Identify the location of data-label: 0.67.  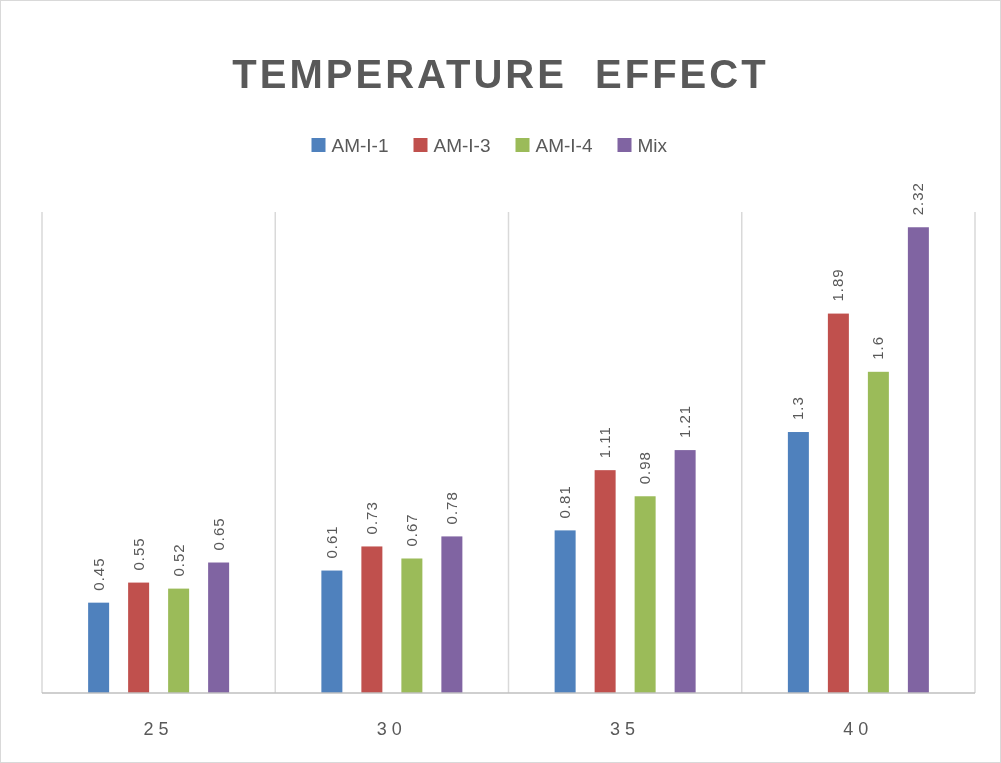
(411, 530).